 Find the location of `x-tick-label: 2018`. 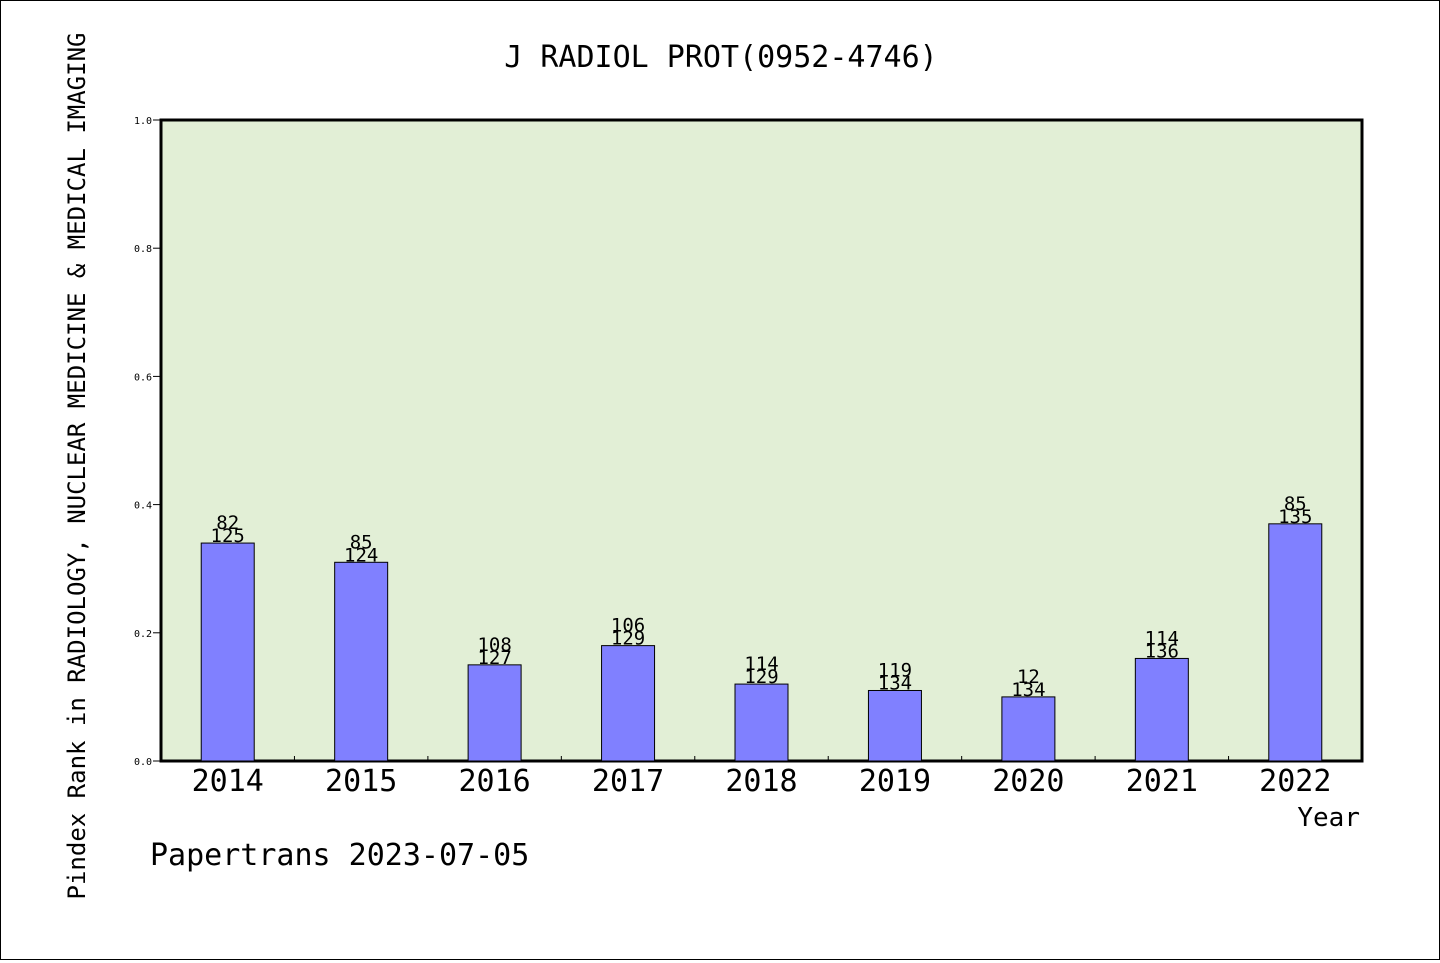

x-tick-label: 2018 is located at coordinates (761, 781).